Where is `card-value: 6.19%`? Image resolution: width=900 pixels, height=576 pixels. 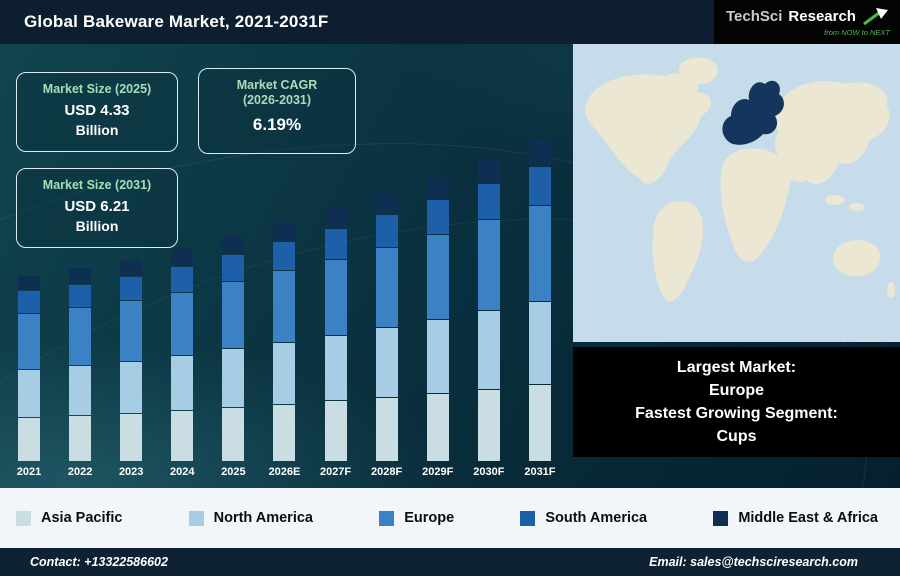 card-value: 6.19% is located at coordinates (277, 124).